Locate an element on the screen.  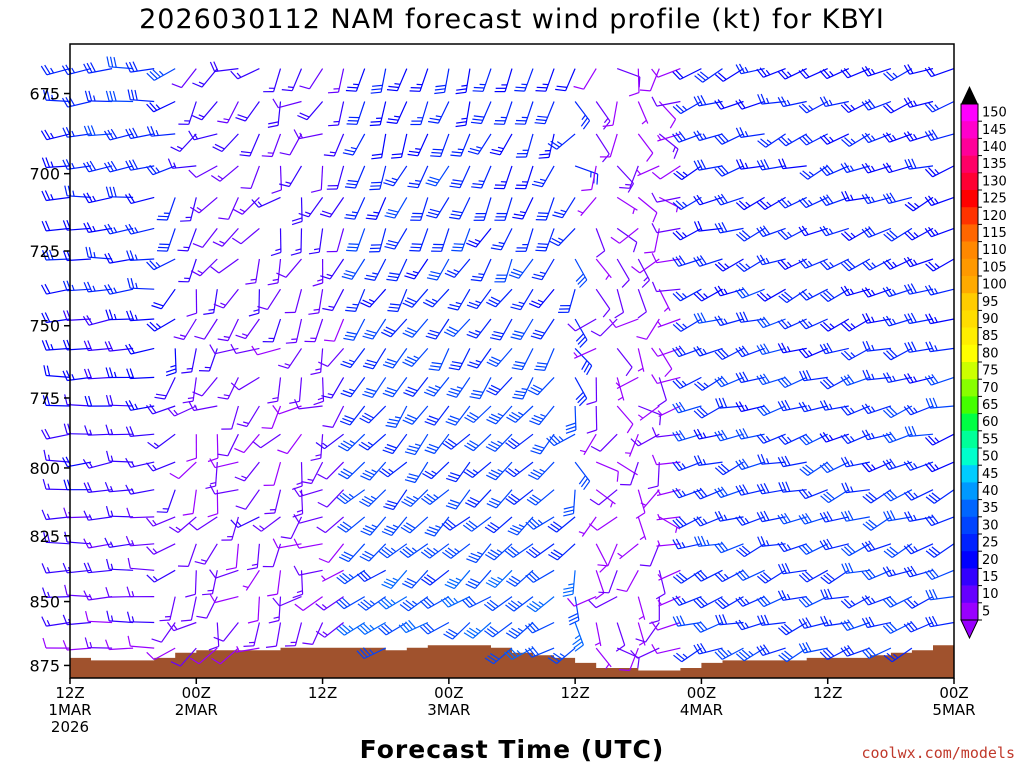
y-tick-label: 700 is located at coordinates (44, 174).